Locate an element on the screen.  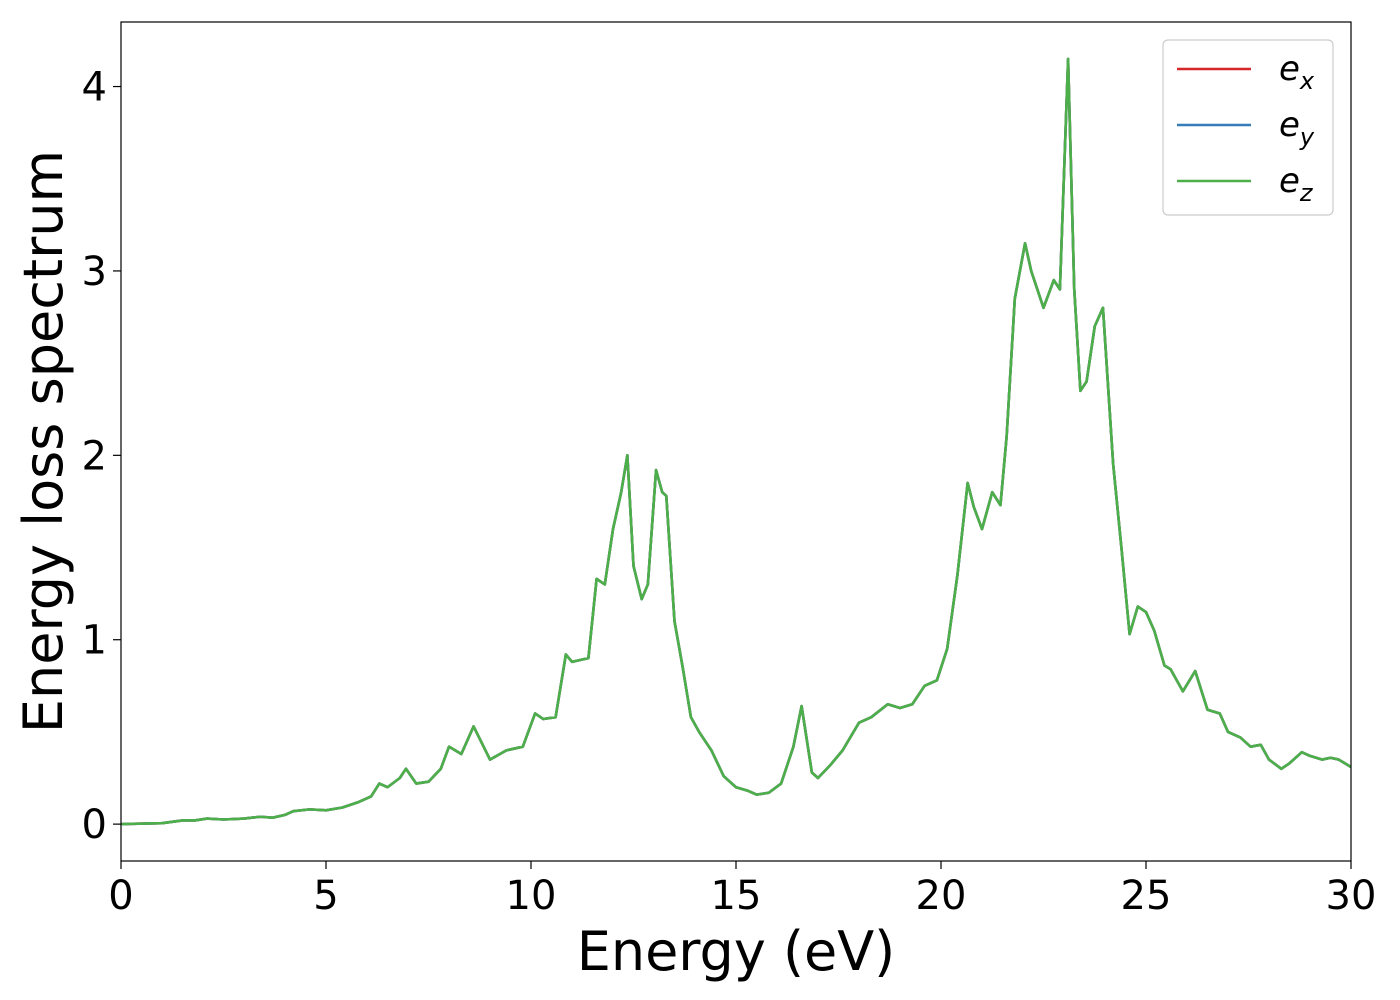
legend: ex ey ez is located at coordinates (1248, 127).